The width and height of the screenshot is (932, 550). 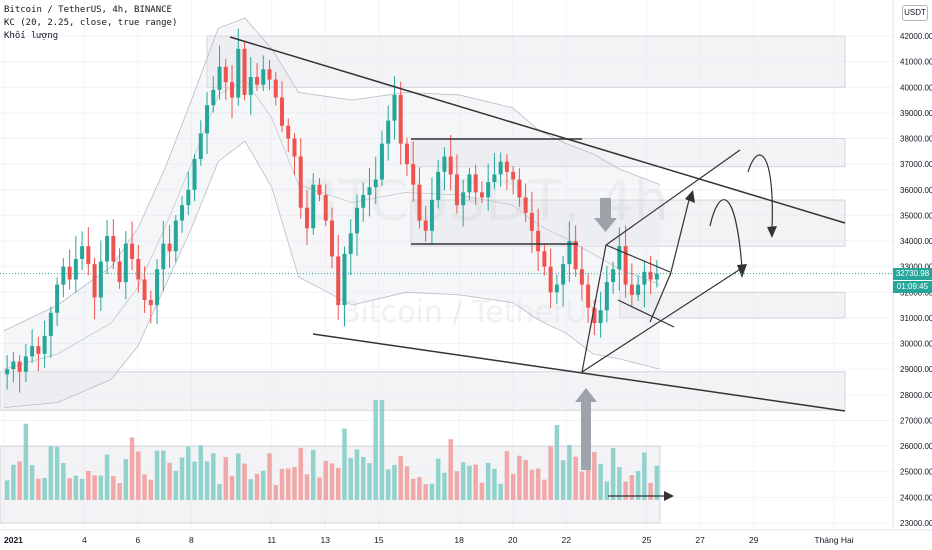 I want to click on up-arrow-marker, so click(x=586, y=429).